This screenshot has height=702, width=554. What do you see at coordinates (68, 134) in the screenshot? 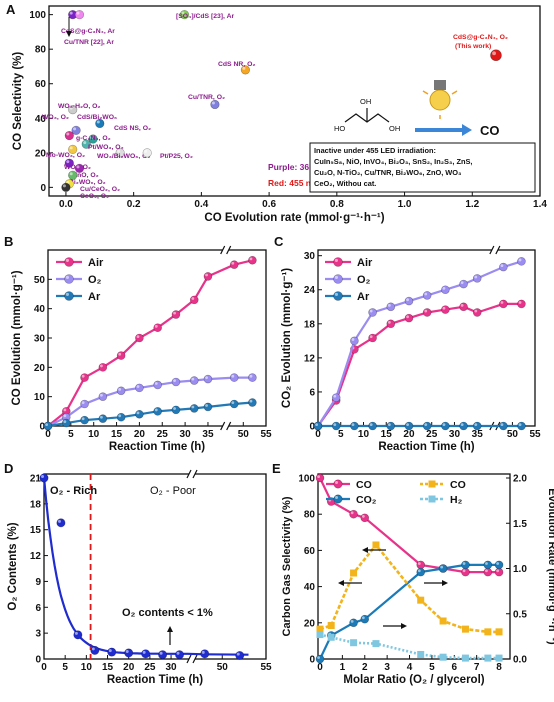
I see `panel-a-point-9-shine` at bounding box center [68, 134].